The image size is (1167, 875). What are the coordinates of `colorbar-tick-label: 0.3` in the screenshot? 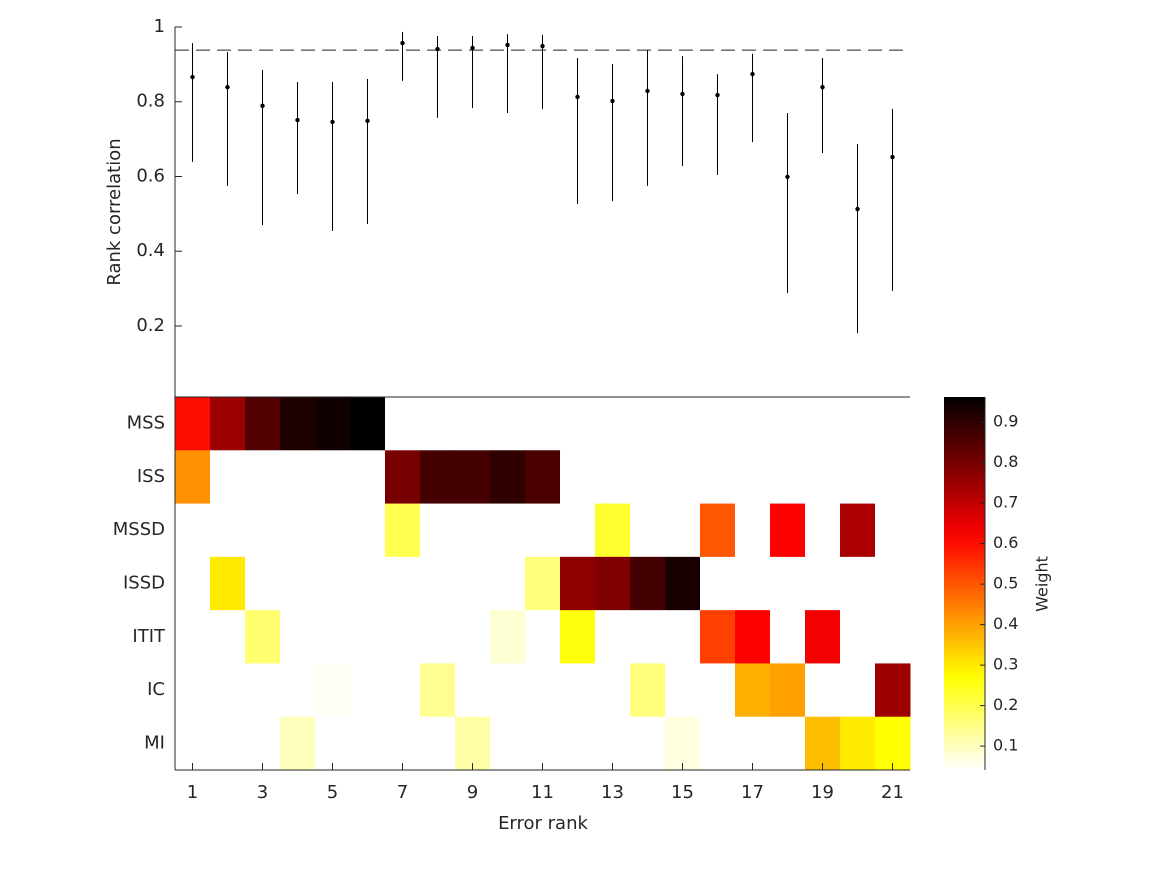 It's located at (1005, 664).